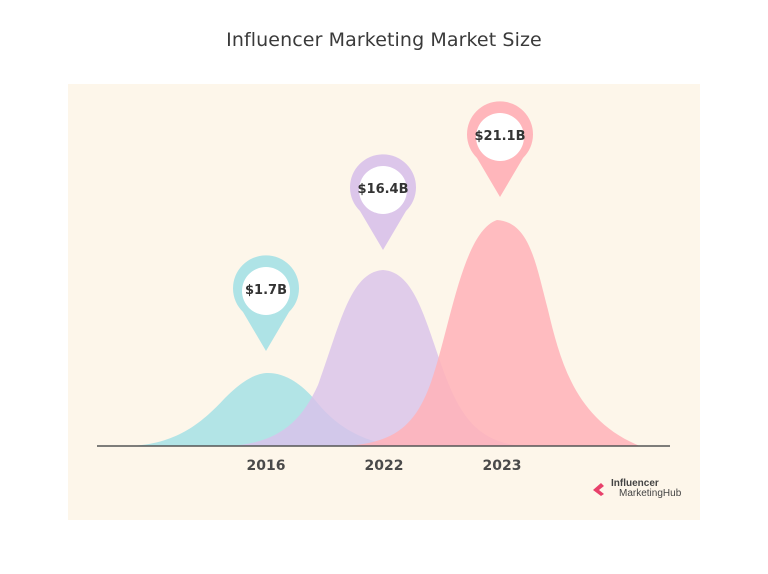  Describe the element at coordinates (266, 466) in the screenshot. I see `x-tick-2016: 2016` at that location.